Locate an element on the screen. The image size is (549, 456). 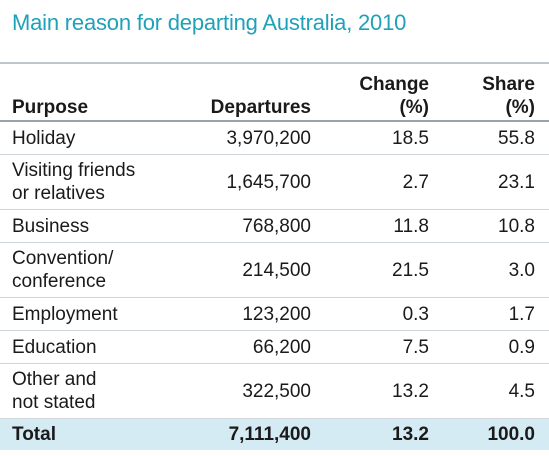
table-row: Other and not stated 322,500 13.2 4.5 is located at coordinates (274, 391).